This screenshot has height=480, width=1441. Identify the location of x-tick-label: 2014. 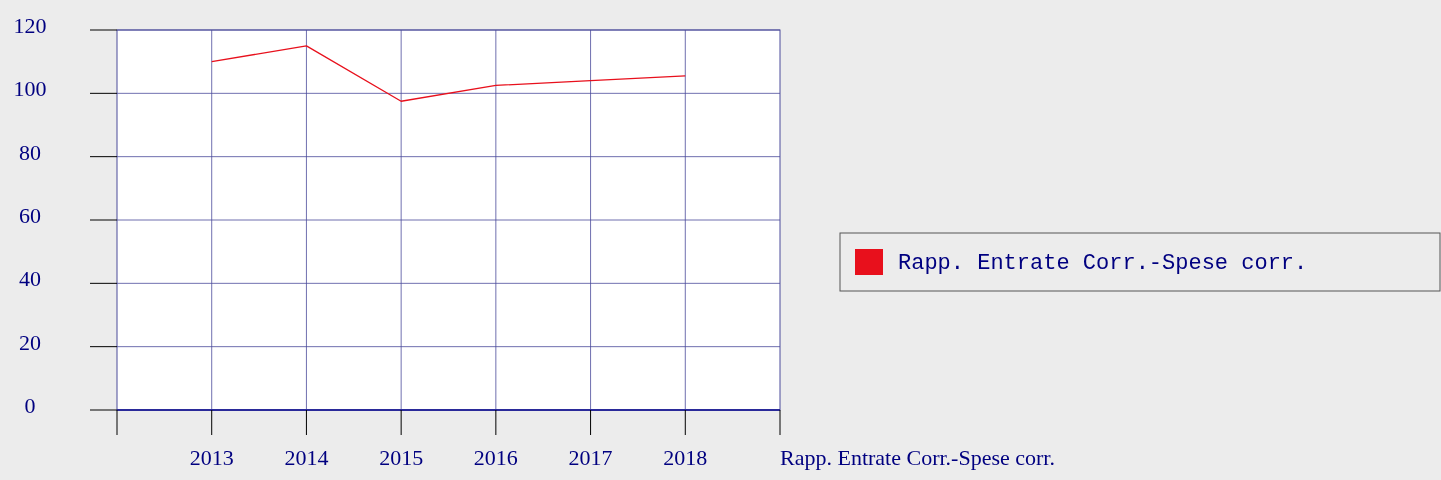
(306, 457).